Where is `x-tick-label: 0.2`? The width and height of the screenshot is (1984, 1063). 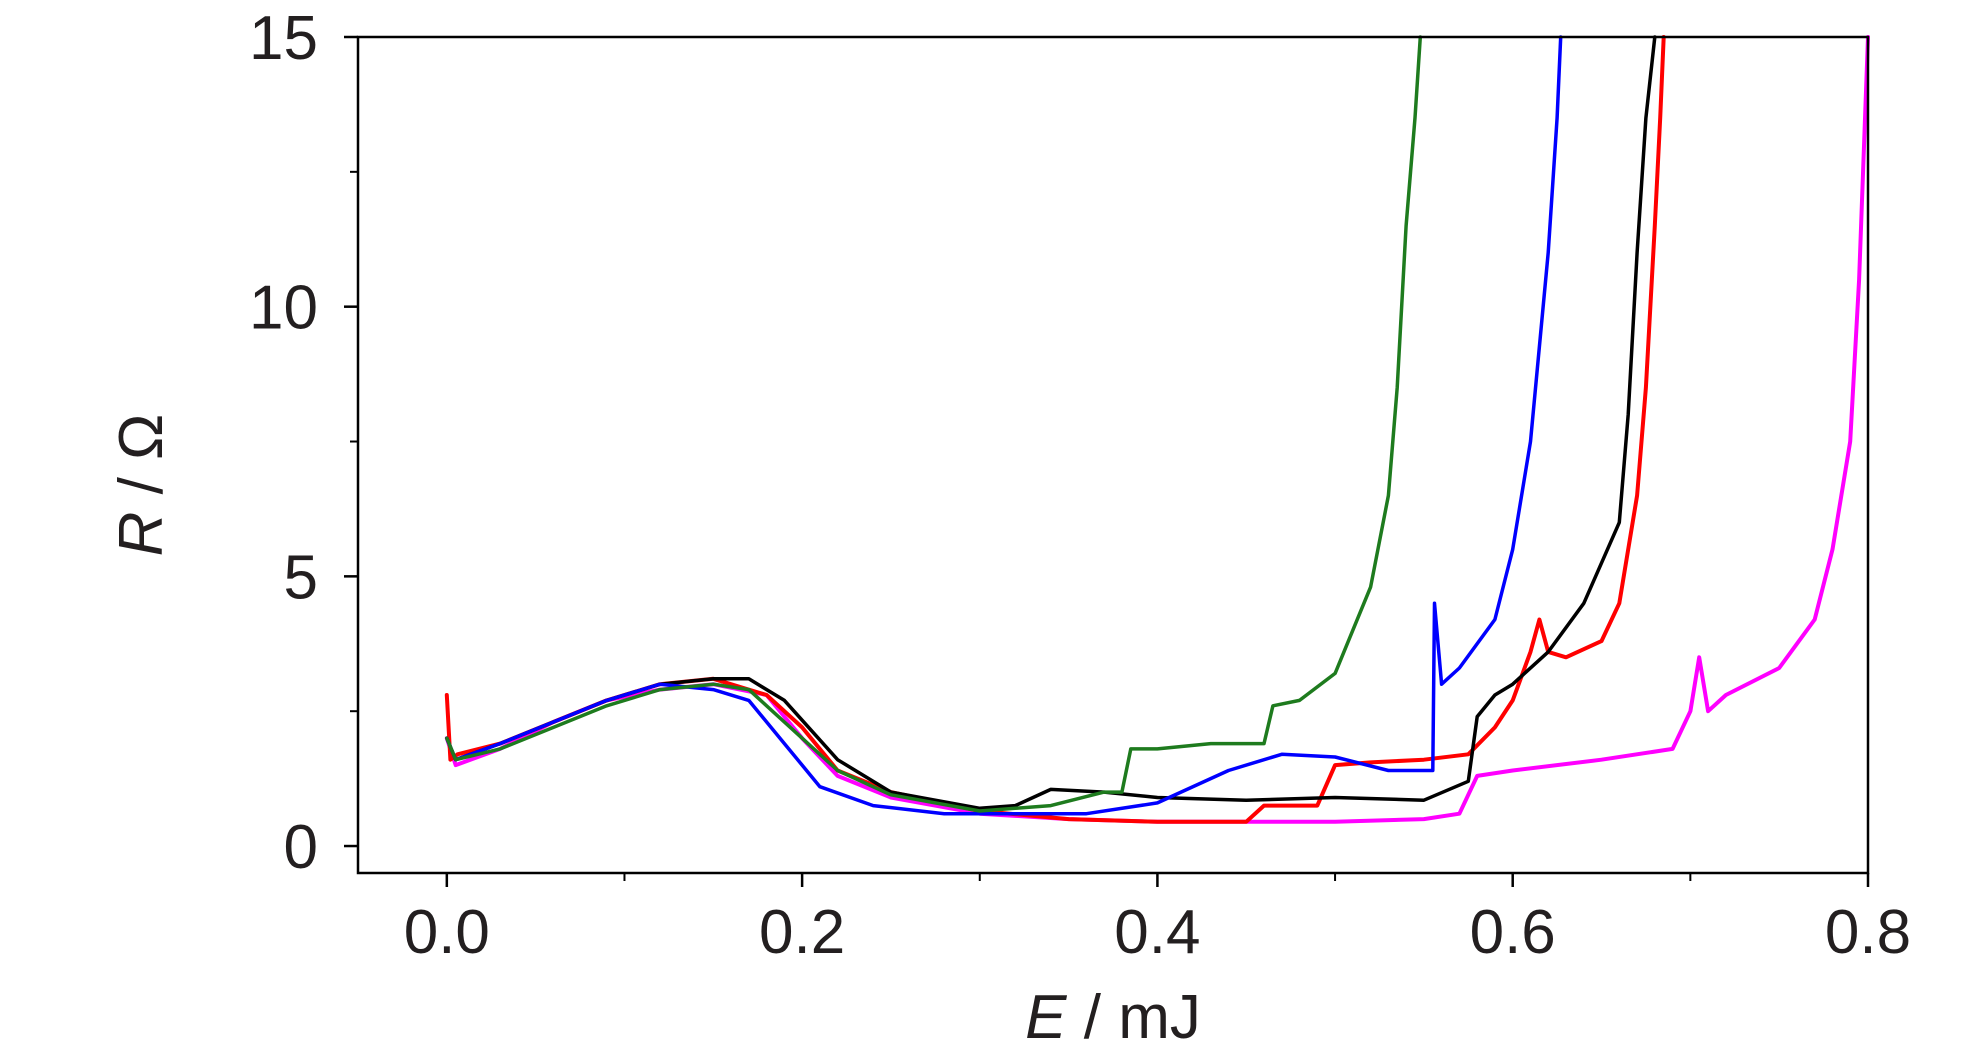 x-tick-label: 0.2 is located at coordinates (802, 932).